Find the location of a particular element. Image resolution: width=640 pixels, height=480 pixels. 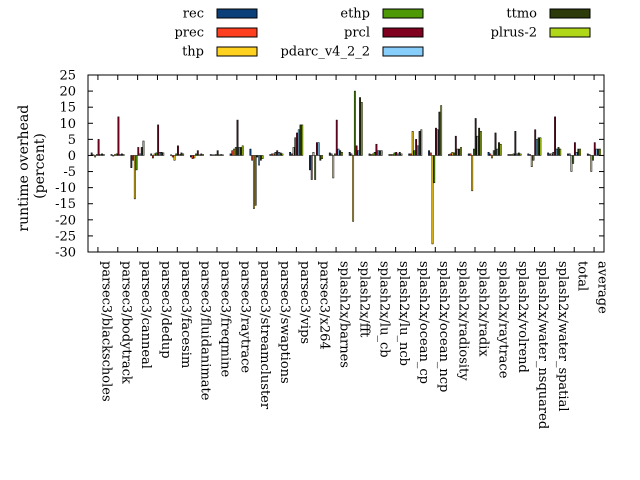

x-tick-label: splash2x/ocean_ncp is located at coordinates (443, 326).